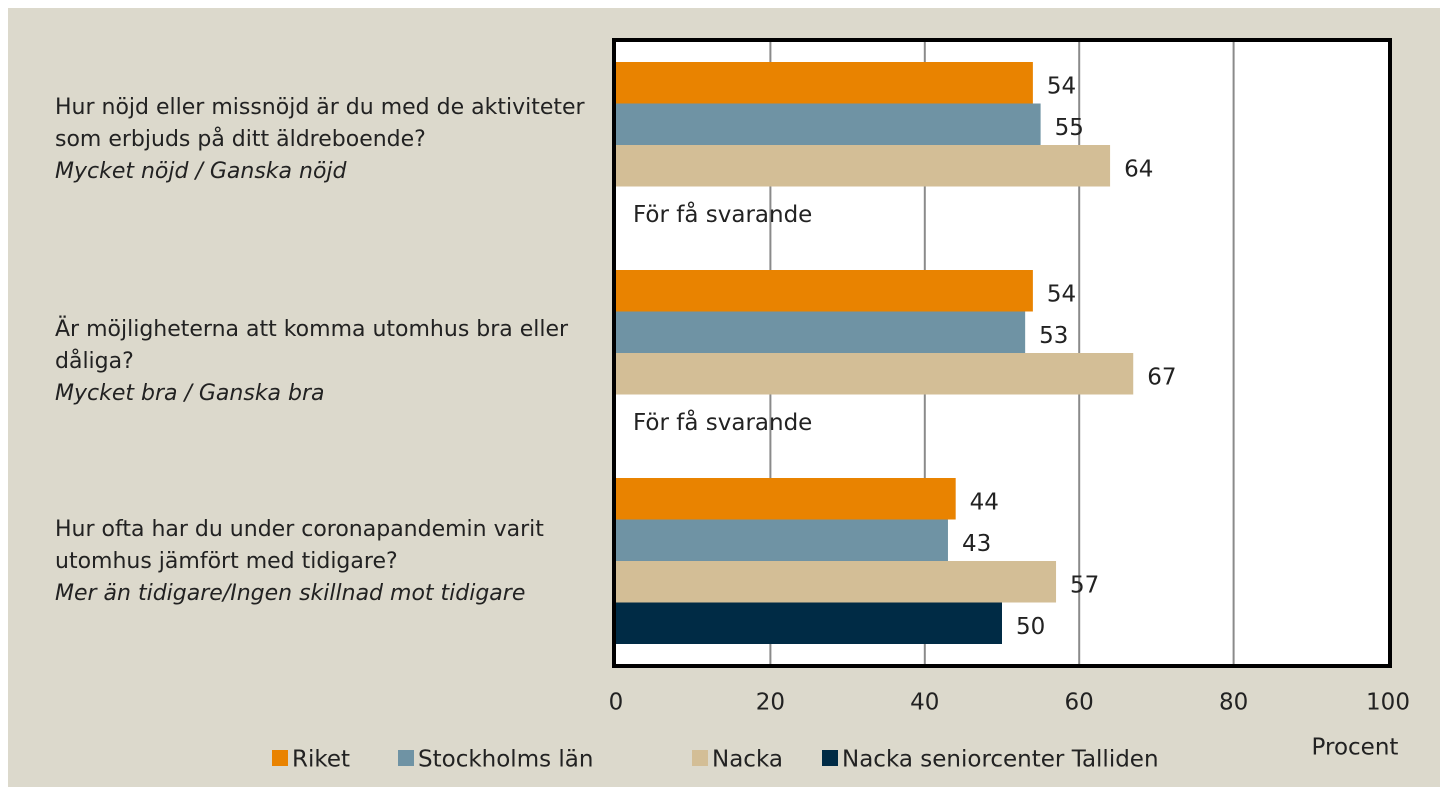  What do you see at coordinates (770, 703) in the screenshot?
I see `x-tick-label: 20` at bounding box center [770, 703].